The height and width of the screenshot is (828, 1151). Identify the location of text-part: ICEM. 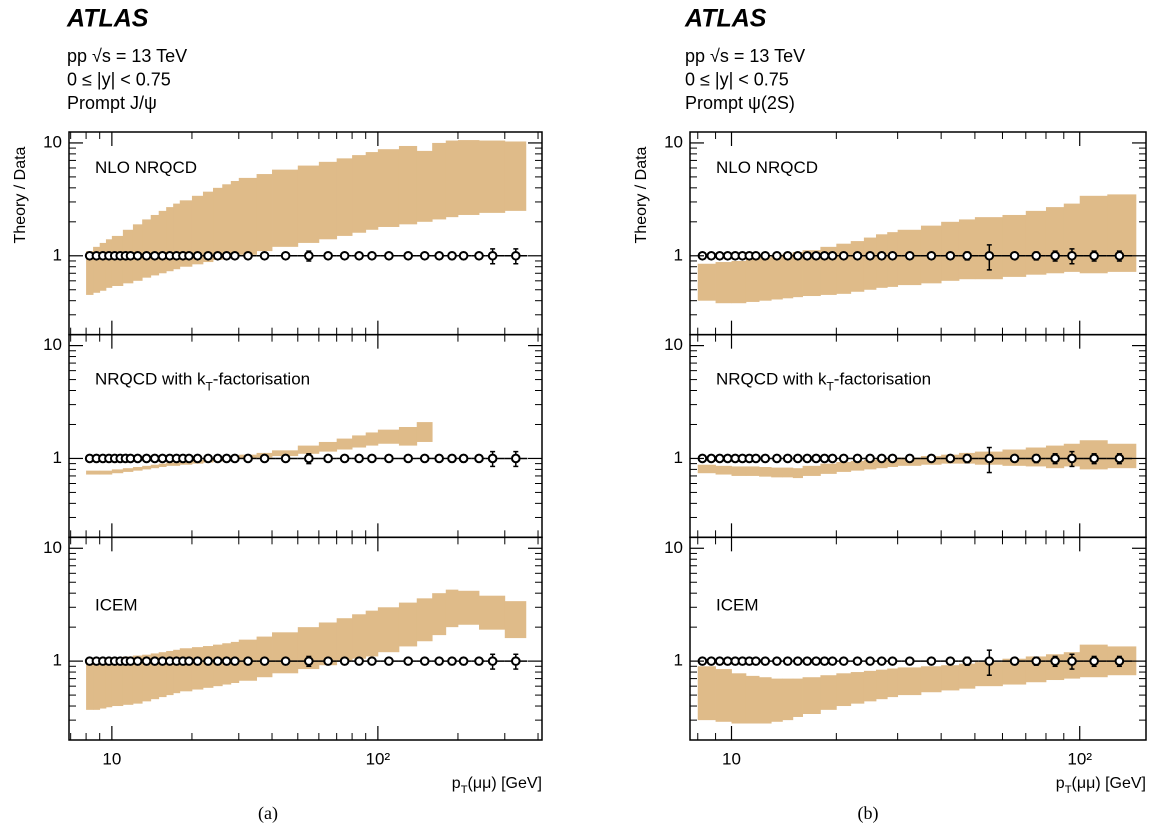
(116, 605).